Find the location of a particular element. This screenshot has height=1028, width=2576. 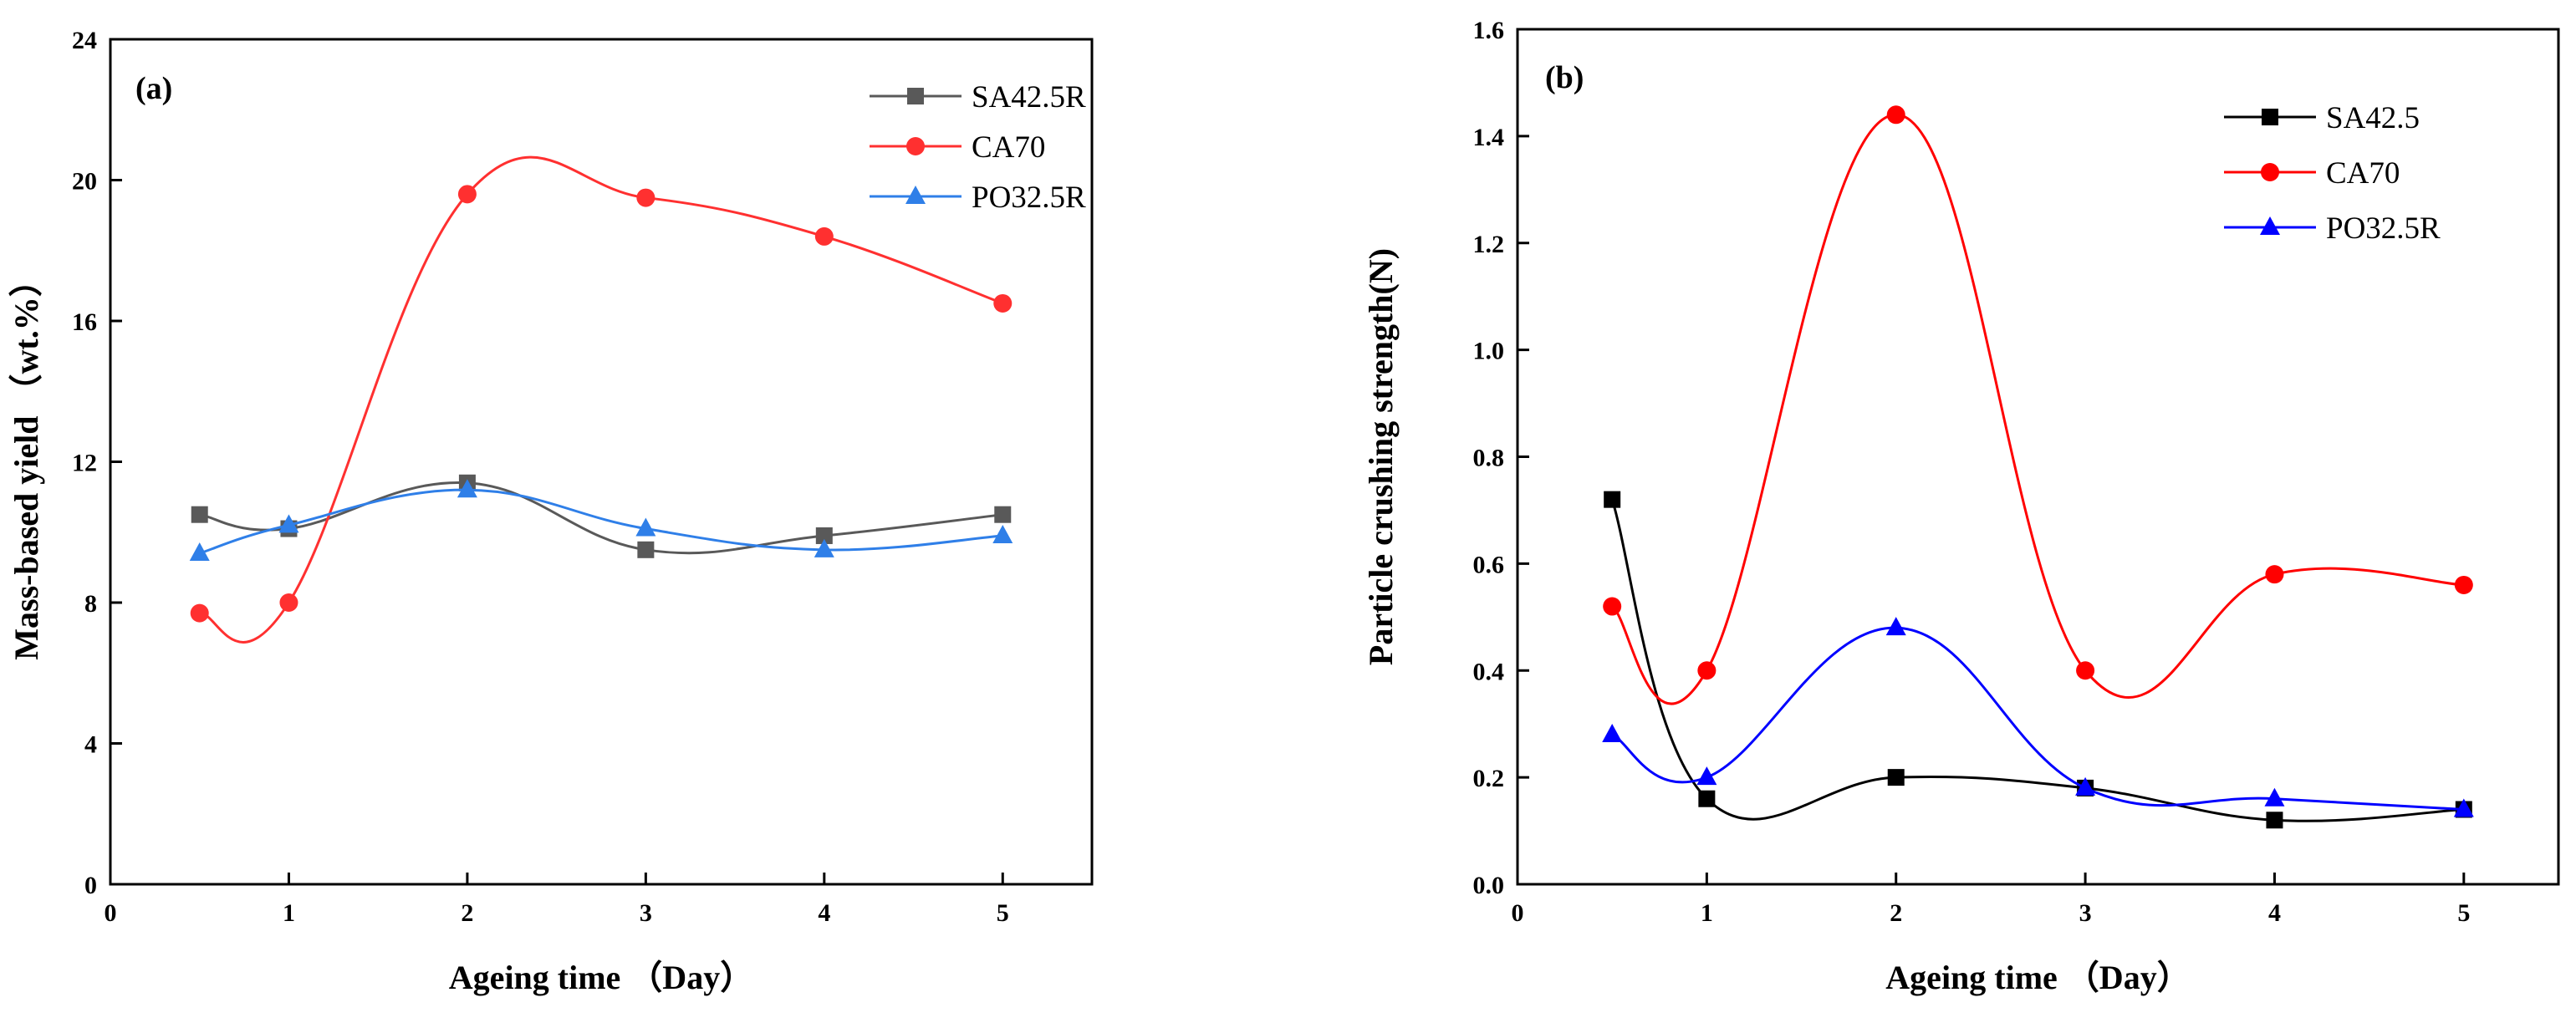

y-tick-label: 16 is located at coordinates (84, 322).